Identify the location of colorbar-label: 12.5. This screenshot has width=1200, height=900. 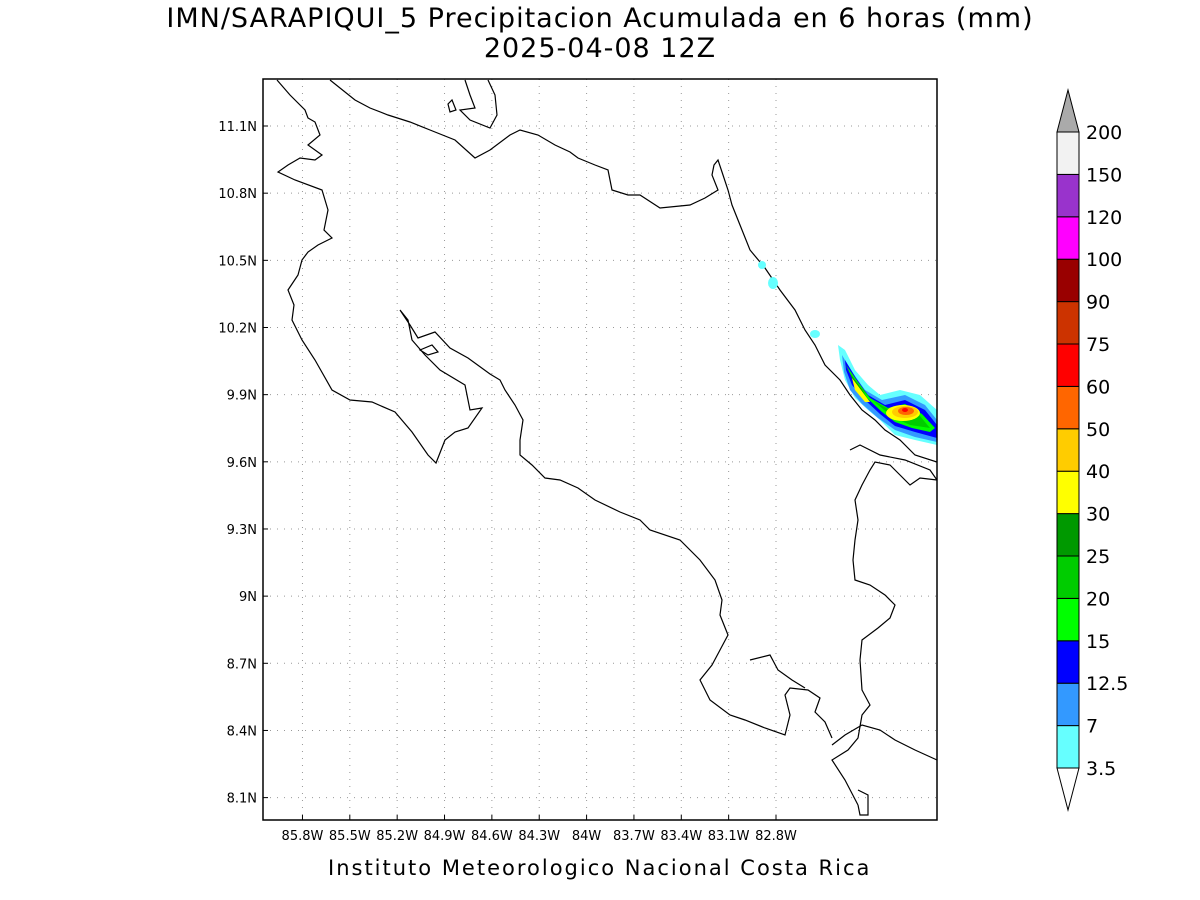
(1107, 684).